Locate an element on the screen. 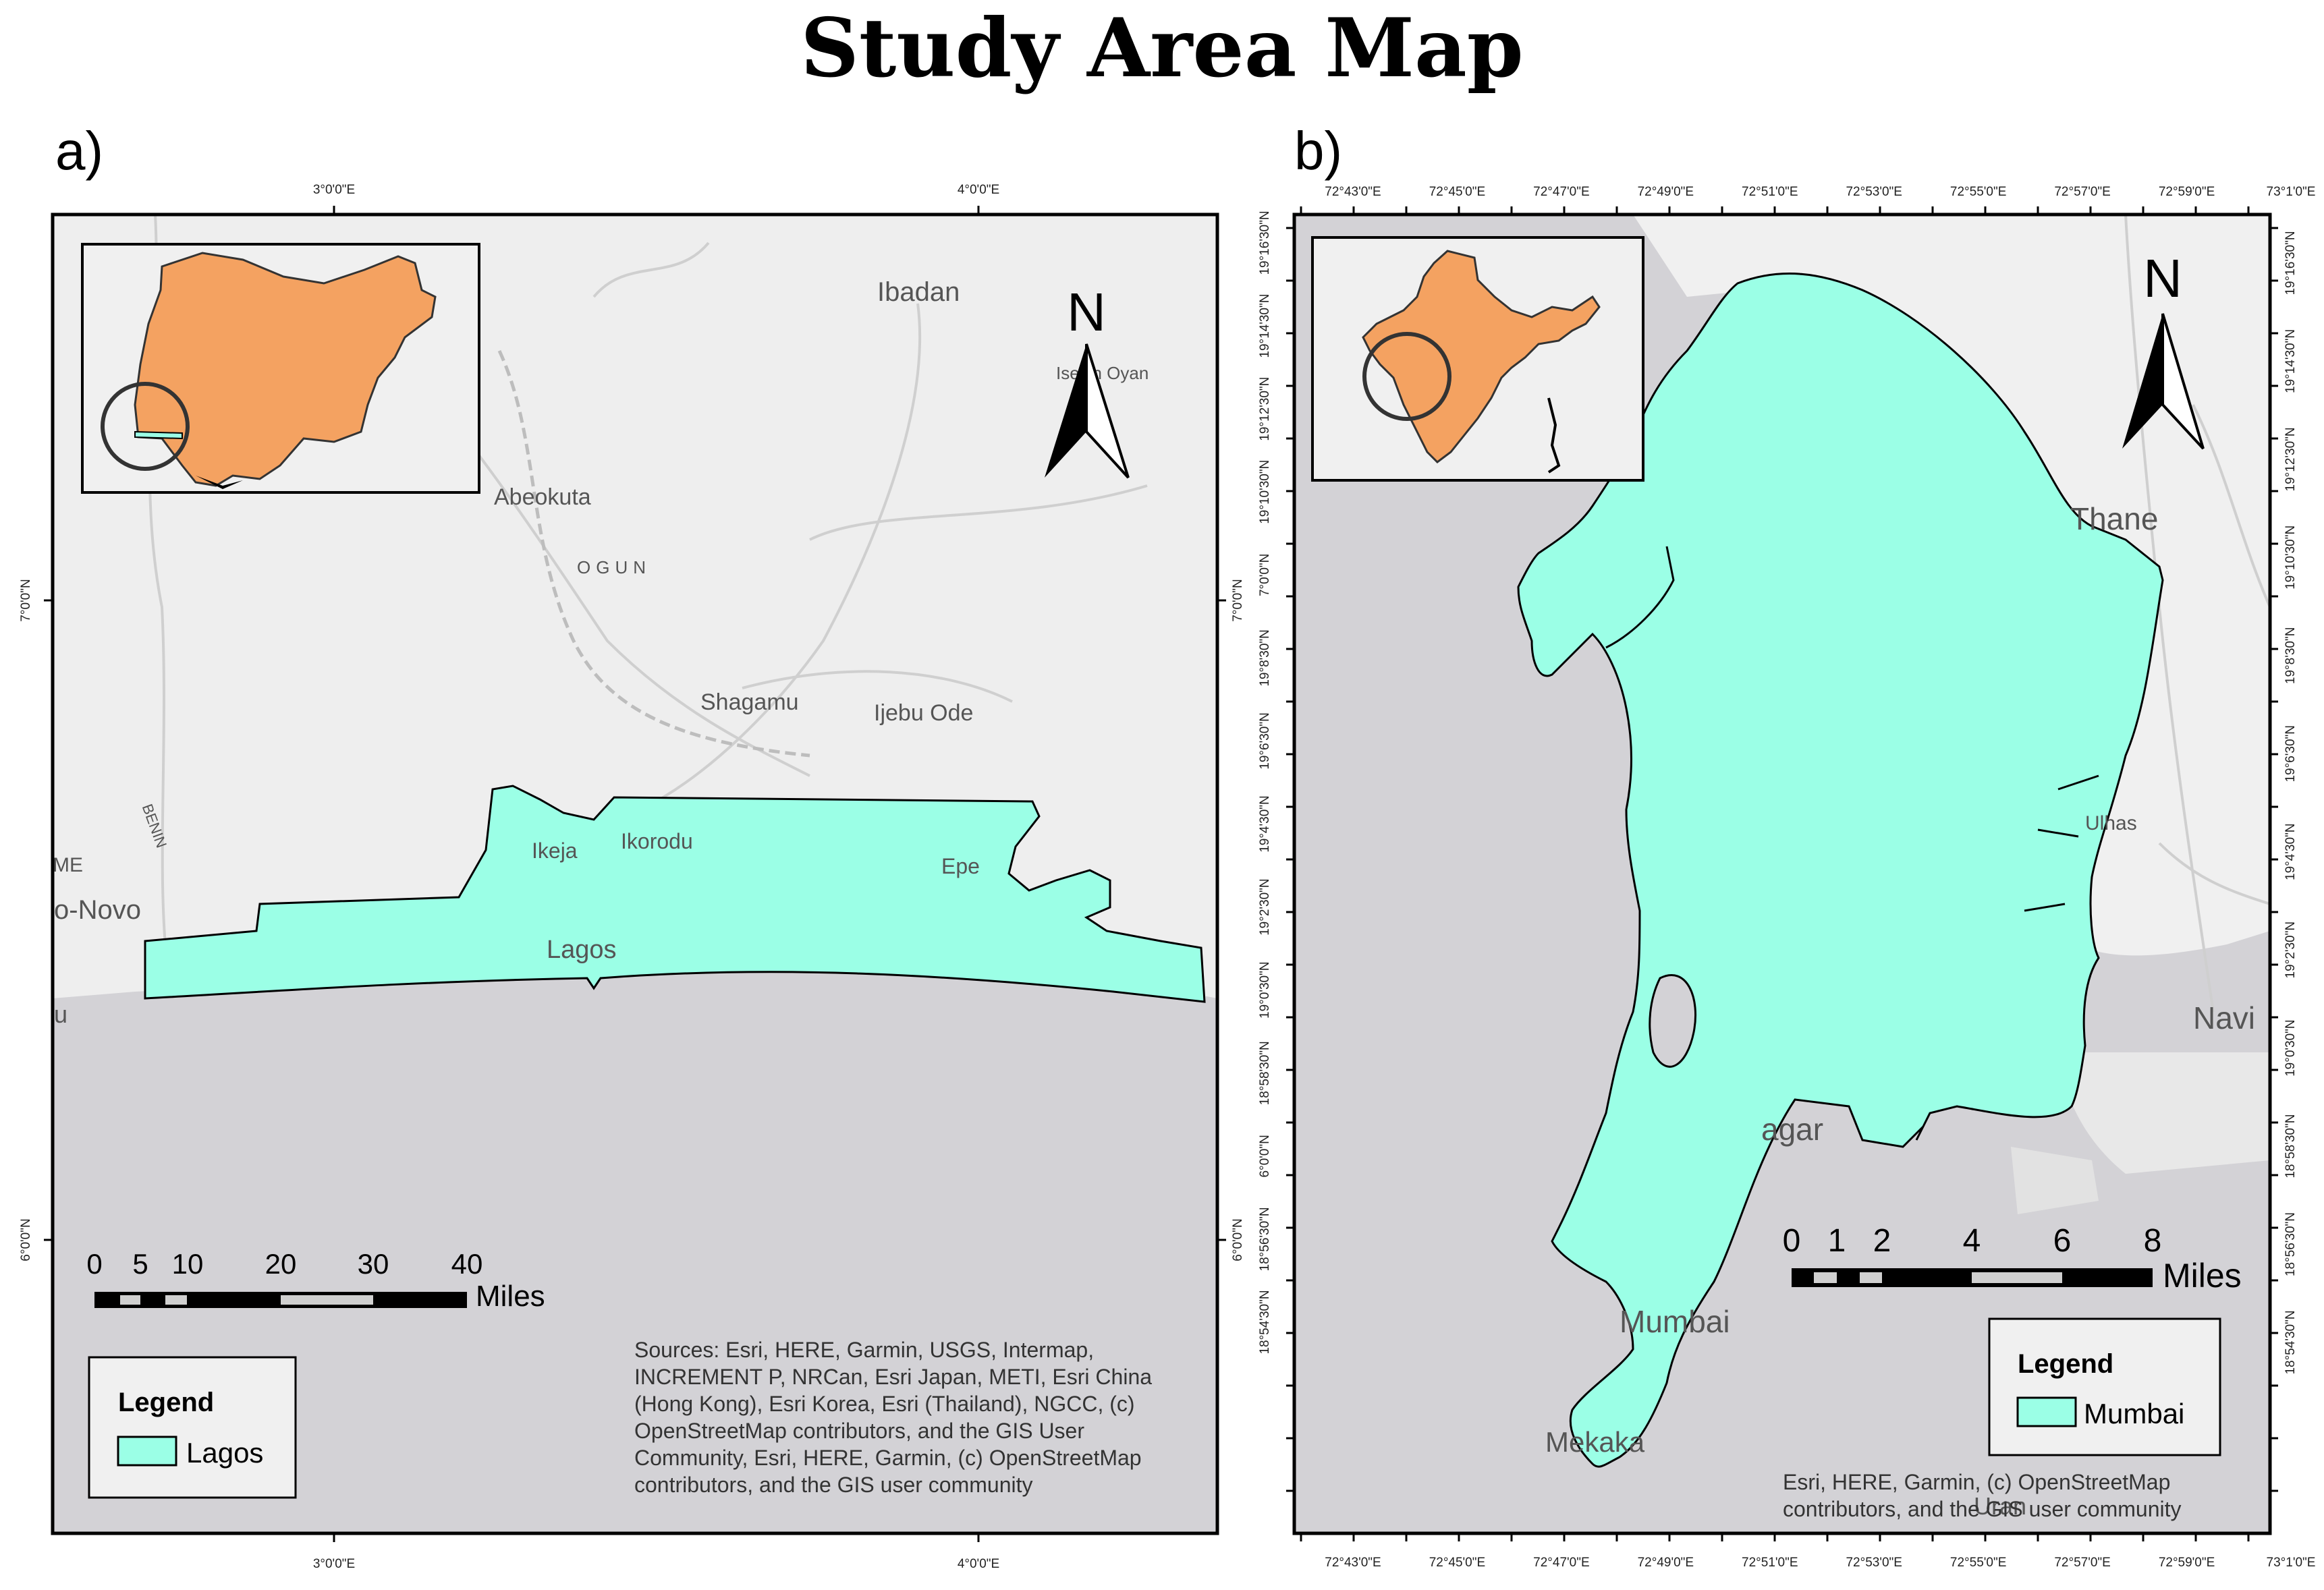  scale-label: 1 is located at coordinates (1837, 1241).